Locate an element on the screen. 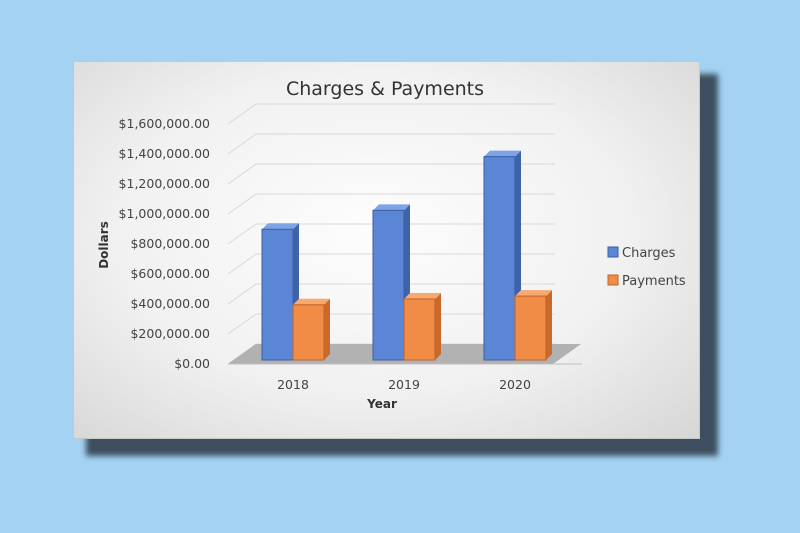 Image resolution: width=800 pixels, height=533 pixels. y-tick-label: $1,600,000.00 is located at coordinates (164, 123).